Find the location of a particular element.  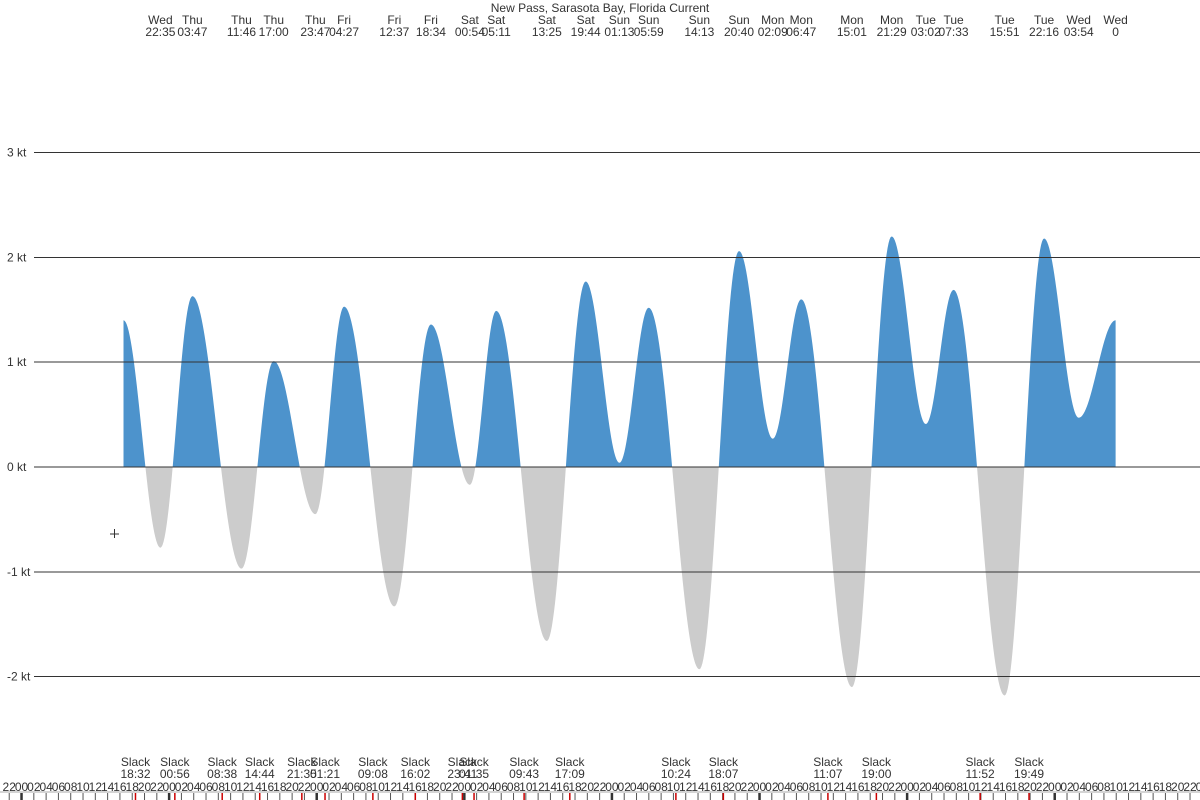

y-tick-label: -2 kt is located at coordinates (19, 677).